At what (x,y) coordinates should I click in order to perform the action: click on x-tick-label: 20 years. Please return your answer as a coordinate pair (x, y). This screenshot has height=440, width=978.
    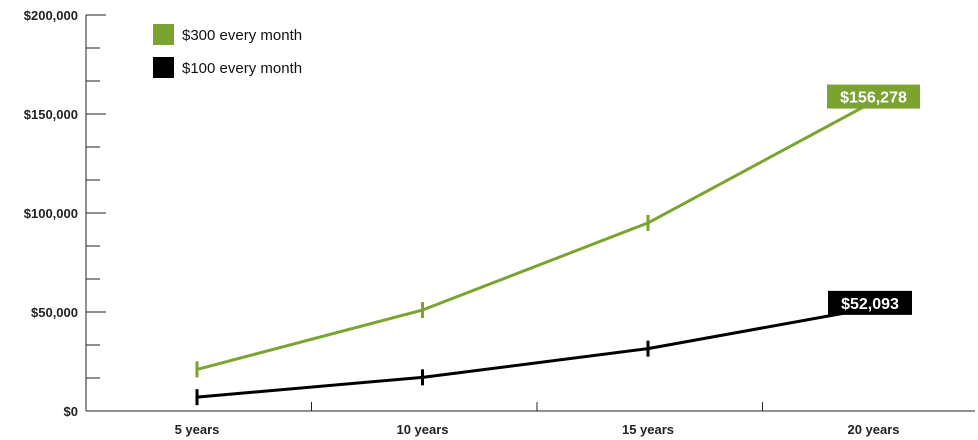
    Looking at the image, I should click on (873, 429).